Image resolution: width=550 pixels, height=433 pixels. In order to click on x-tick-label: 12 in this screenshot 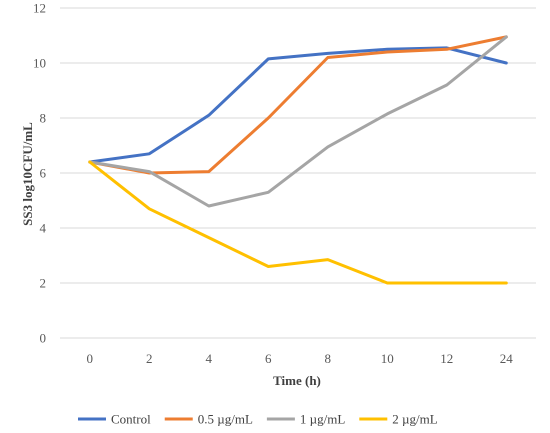, I will do `click(446, 358)`.